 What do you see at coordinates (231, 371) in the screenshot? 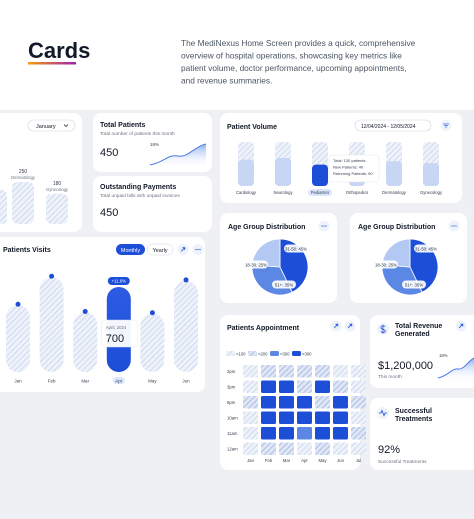
I see `label: 2pm` at bounding box center [231, 371].